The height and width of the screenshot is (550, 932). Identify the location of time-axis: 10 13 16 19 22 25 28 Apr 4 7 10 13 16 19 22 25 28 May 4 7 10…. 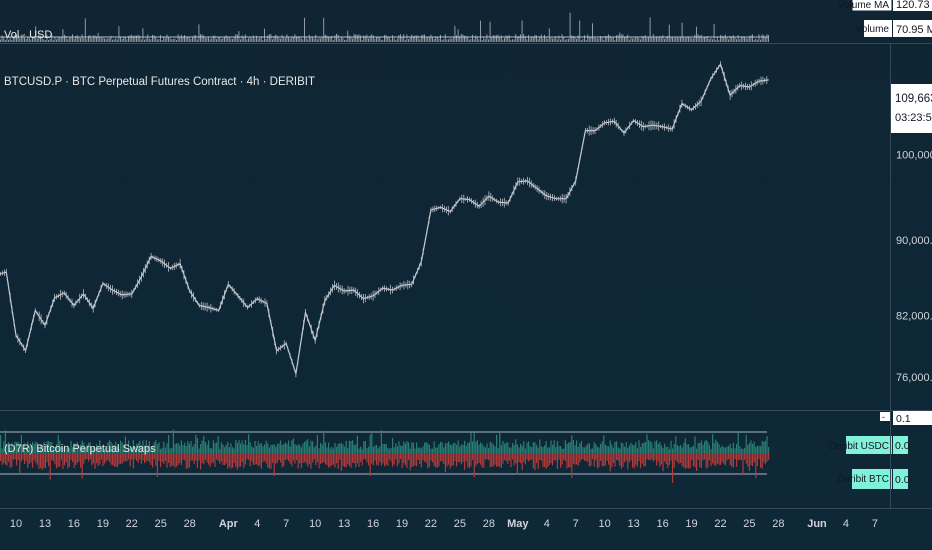
(444, 524).